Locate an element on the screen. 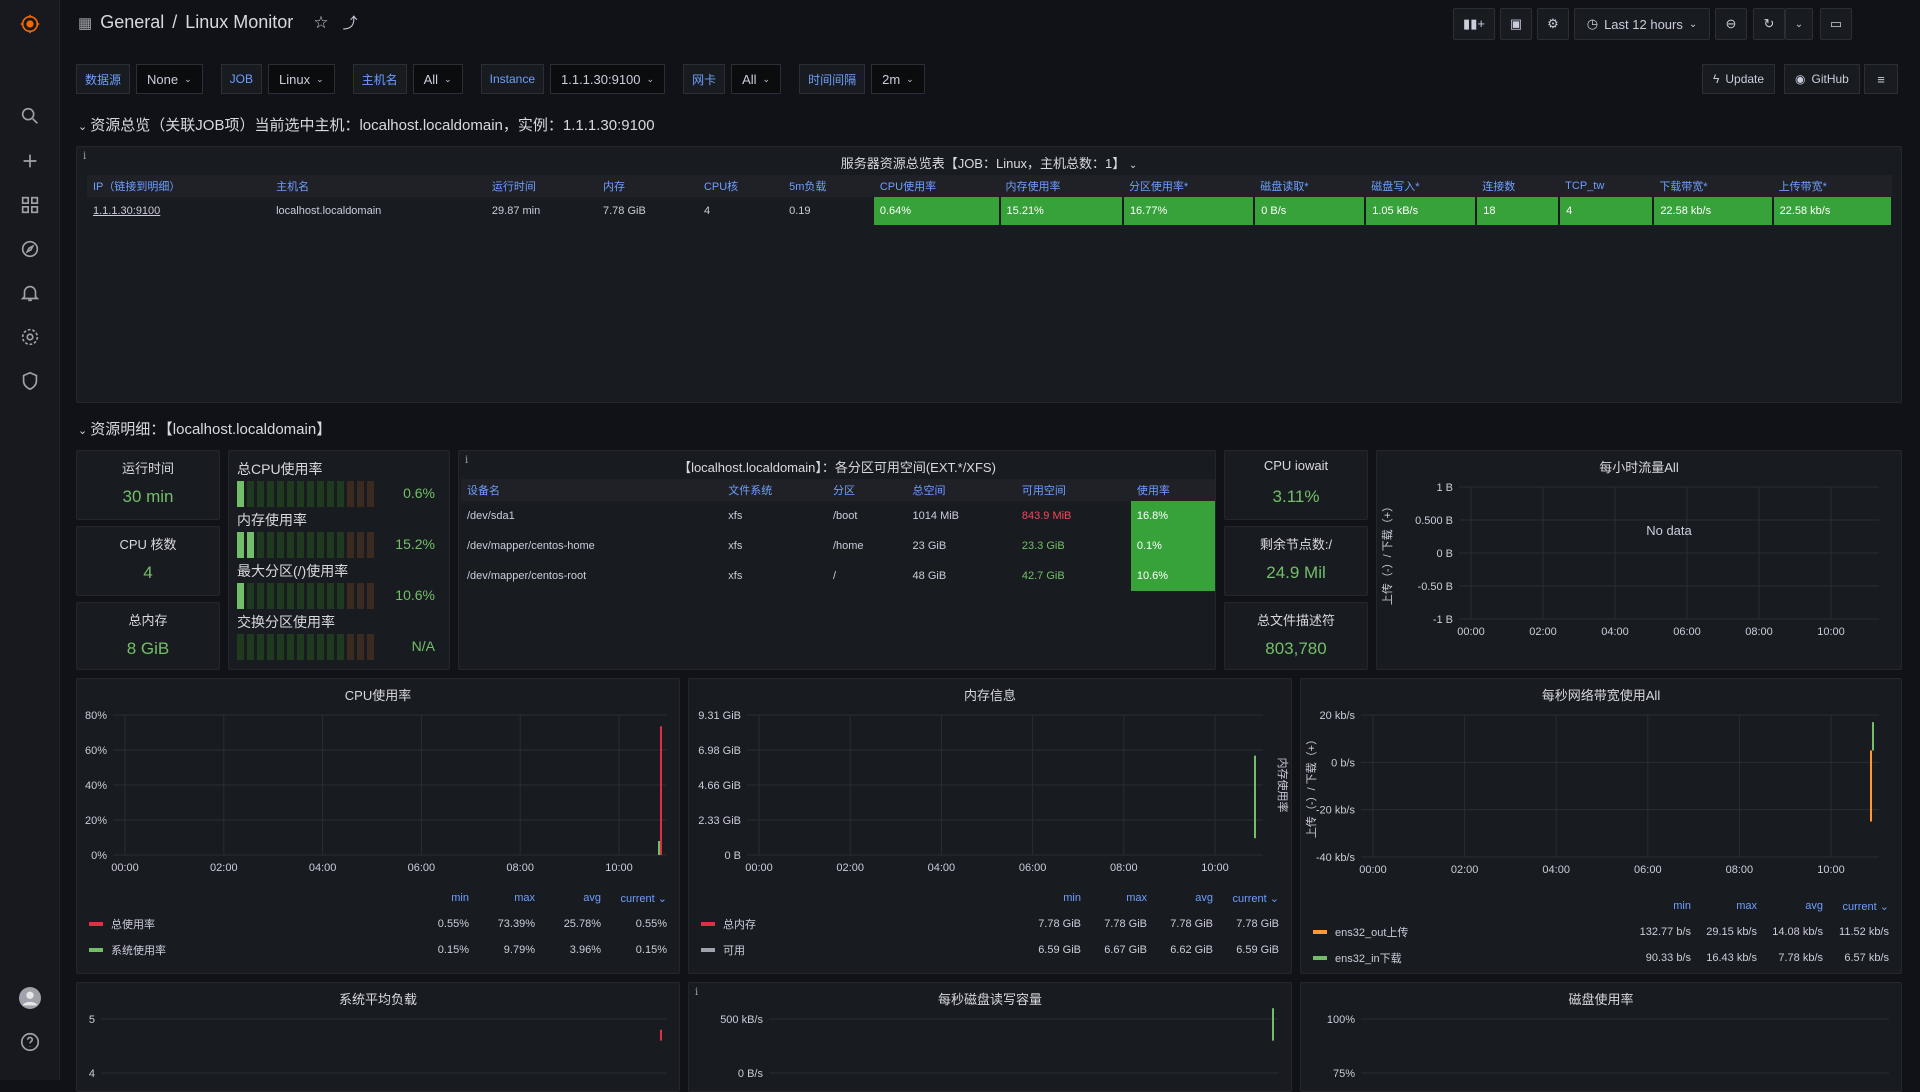  var-select-instance: 1.1.1.30:9100 ⌄ is located at coordinates (608, 79).